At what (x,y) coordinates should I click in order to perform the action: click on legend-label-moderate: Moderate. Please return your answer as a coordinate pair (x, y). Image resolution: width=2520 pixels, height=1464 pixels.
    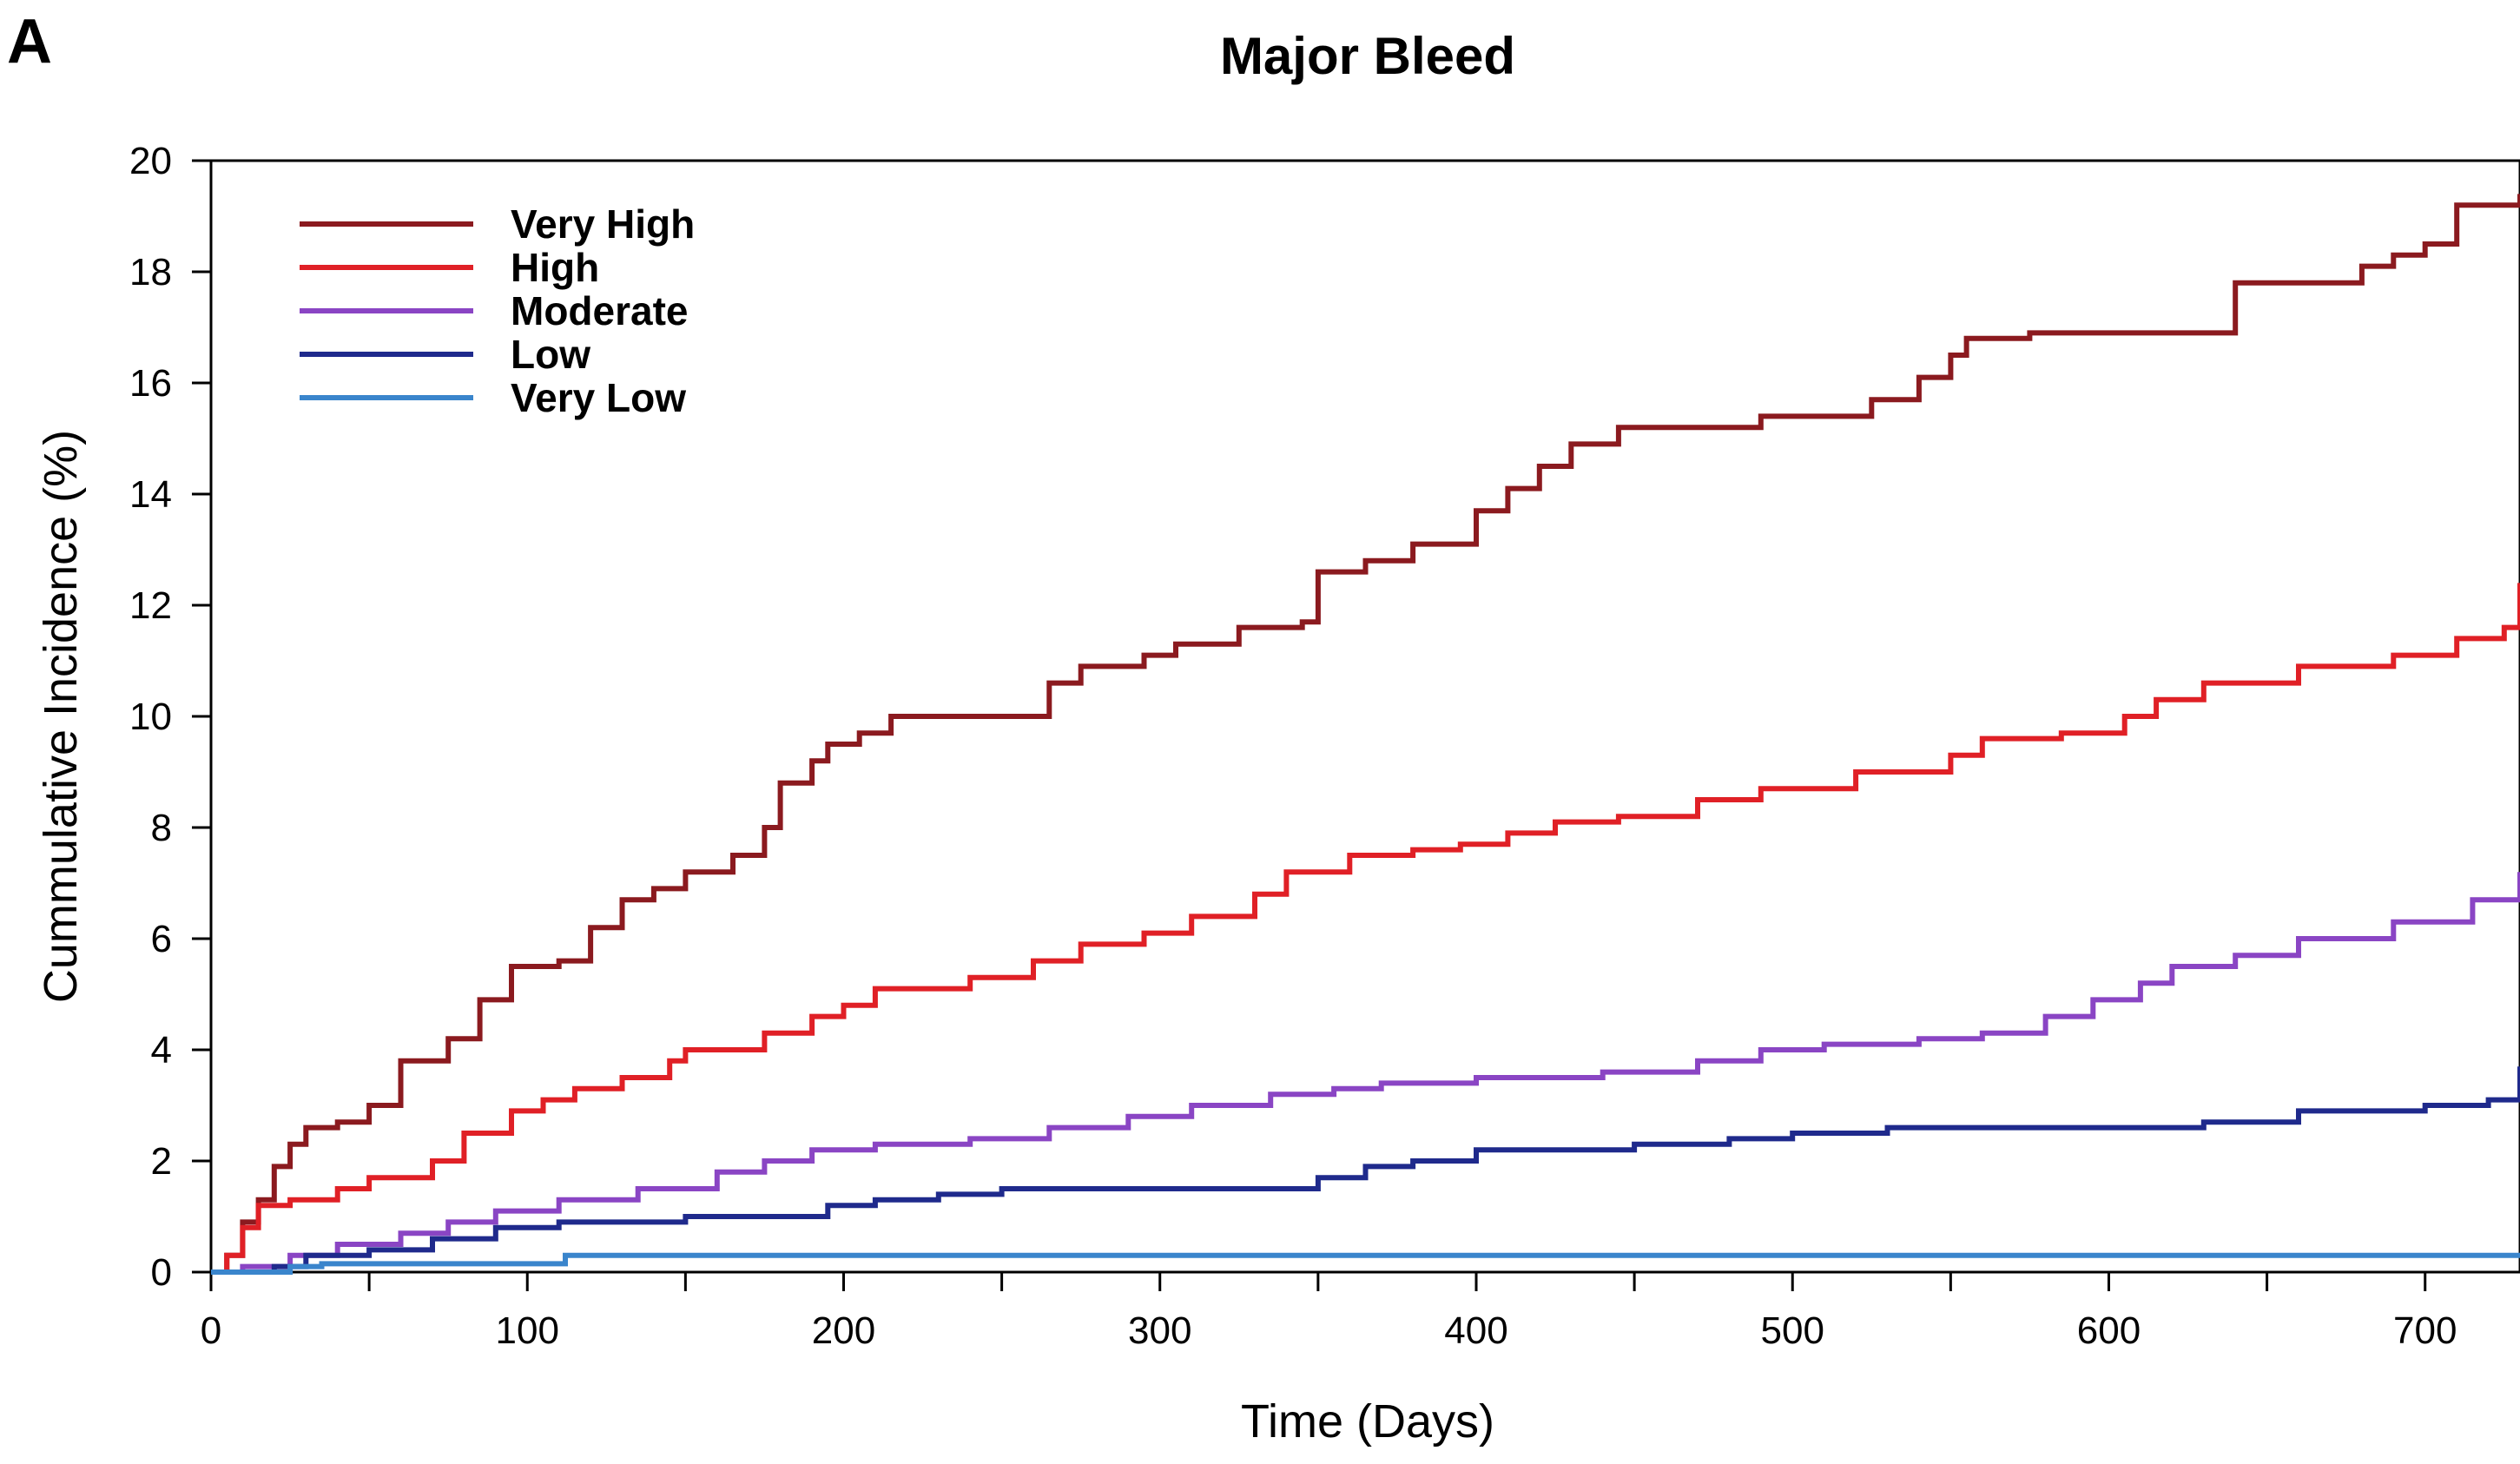
    Looking at the image, I should click on (599, 310).